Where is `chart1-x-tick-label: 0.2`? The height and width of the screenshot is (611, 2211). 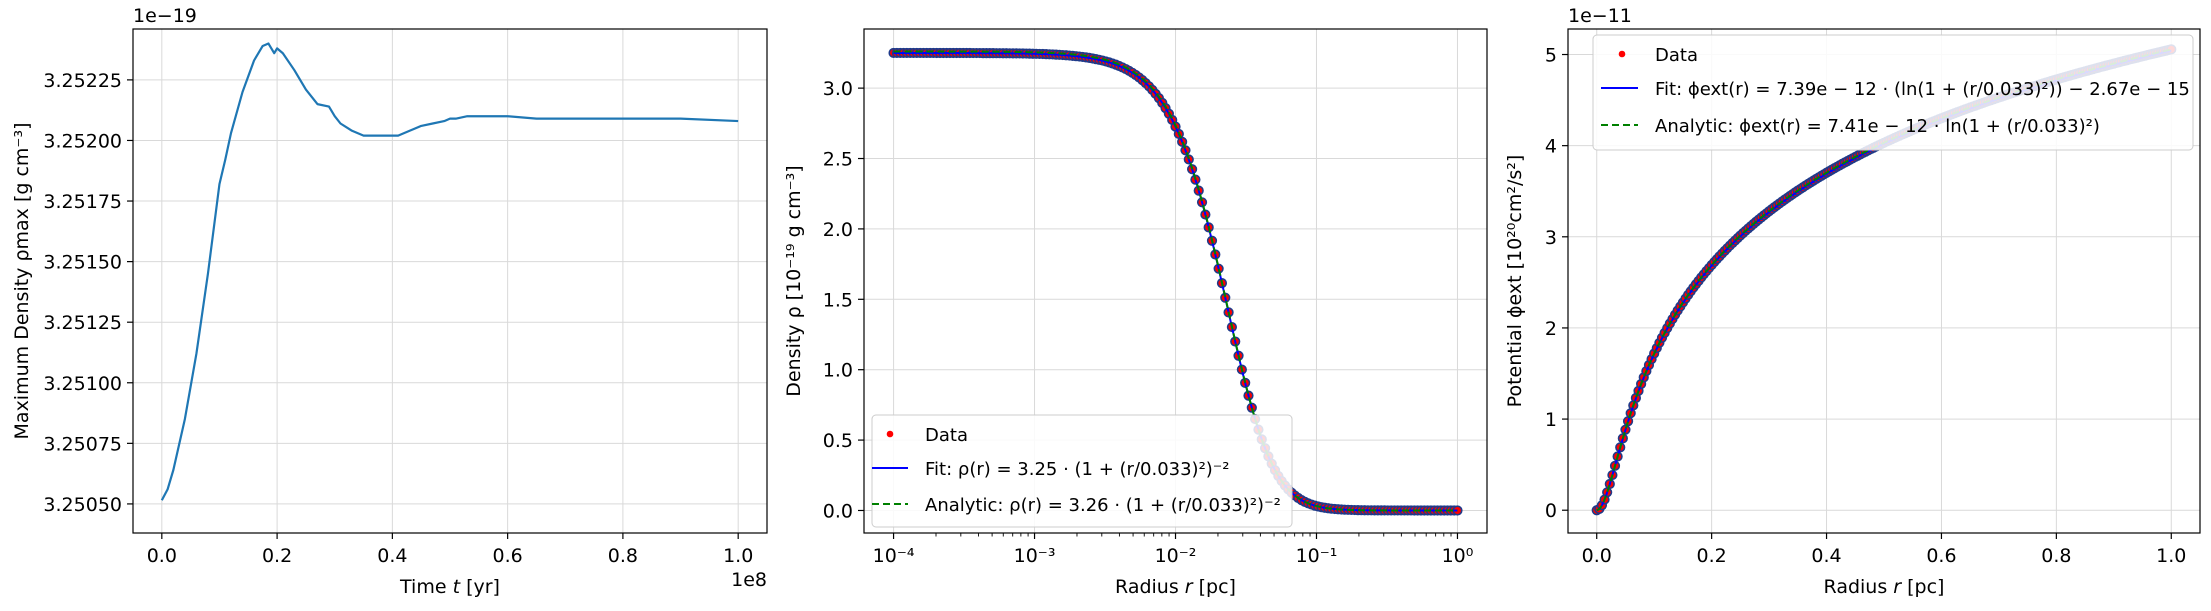 chart1-x-tick-label: 0.2 is located at coordinates (277, 556).